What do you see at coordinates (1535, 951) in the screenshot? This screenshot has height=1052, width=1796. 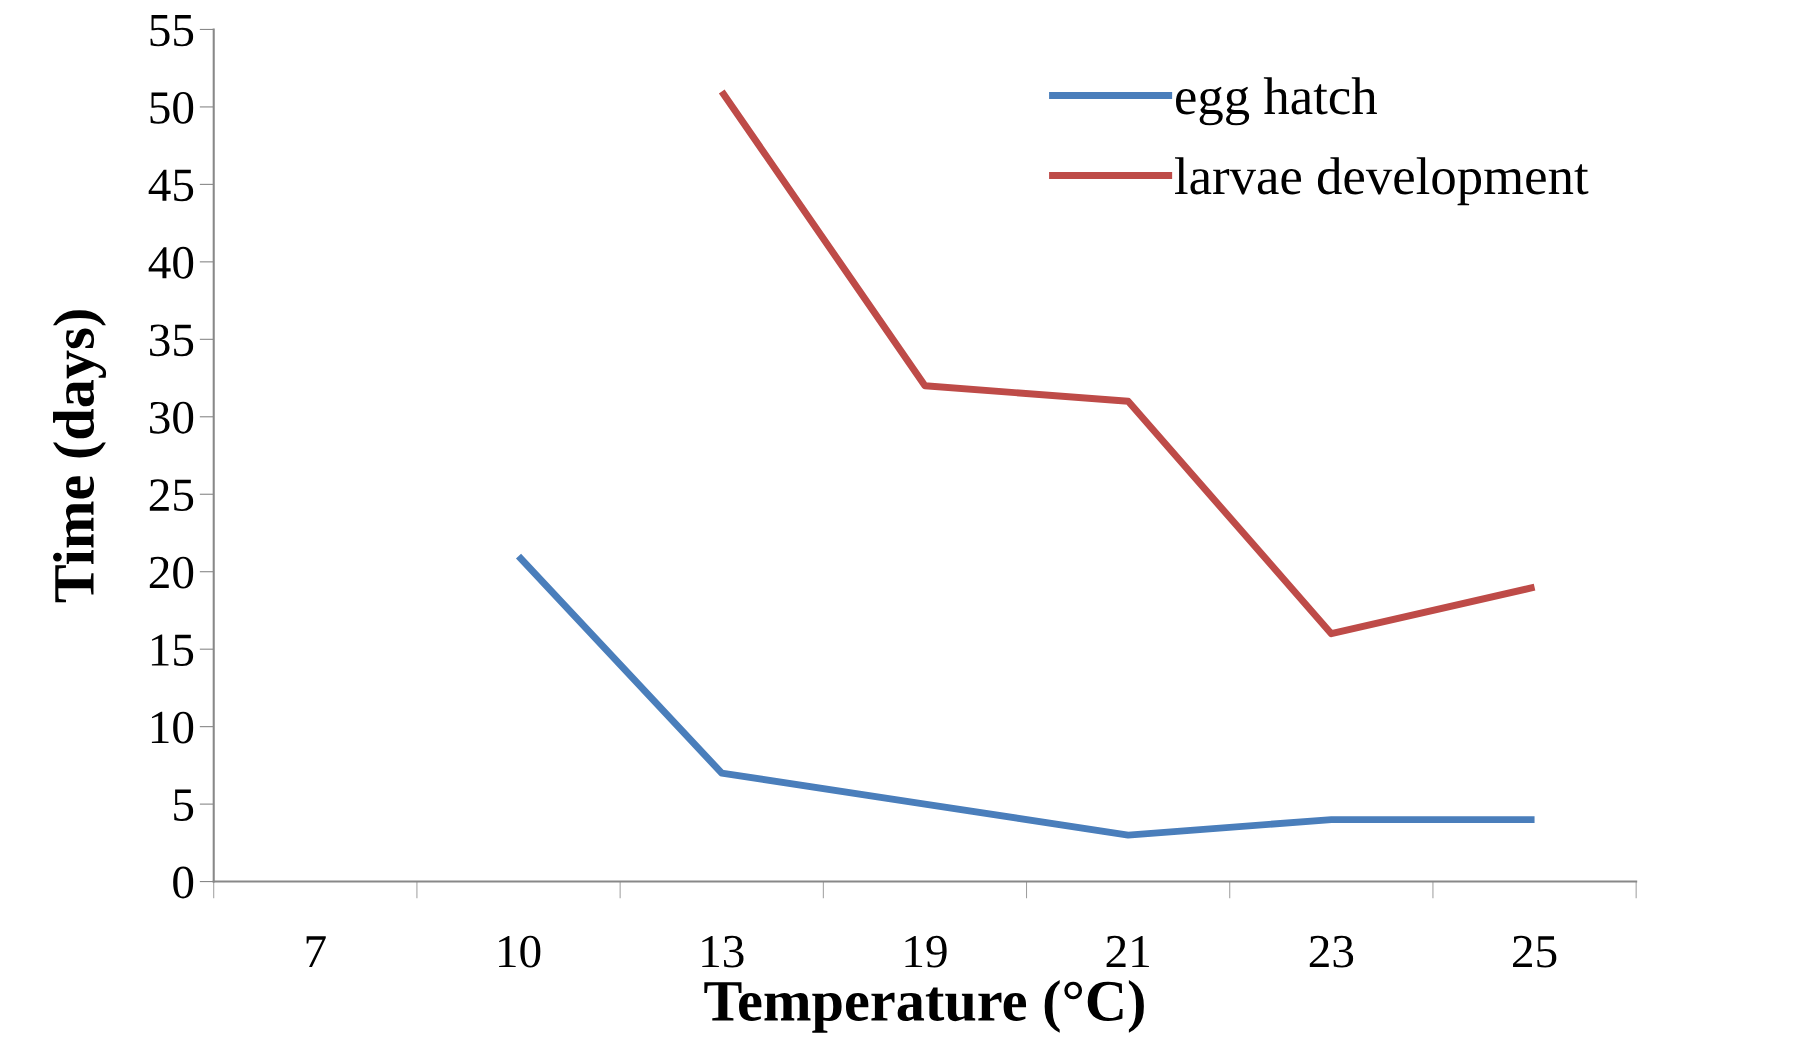 I see `x-tick-label: 25` at bounding box center [1535, 951].